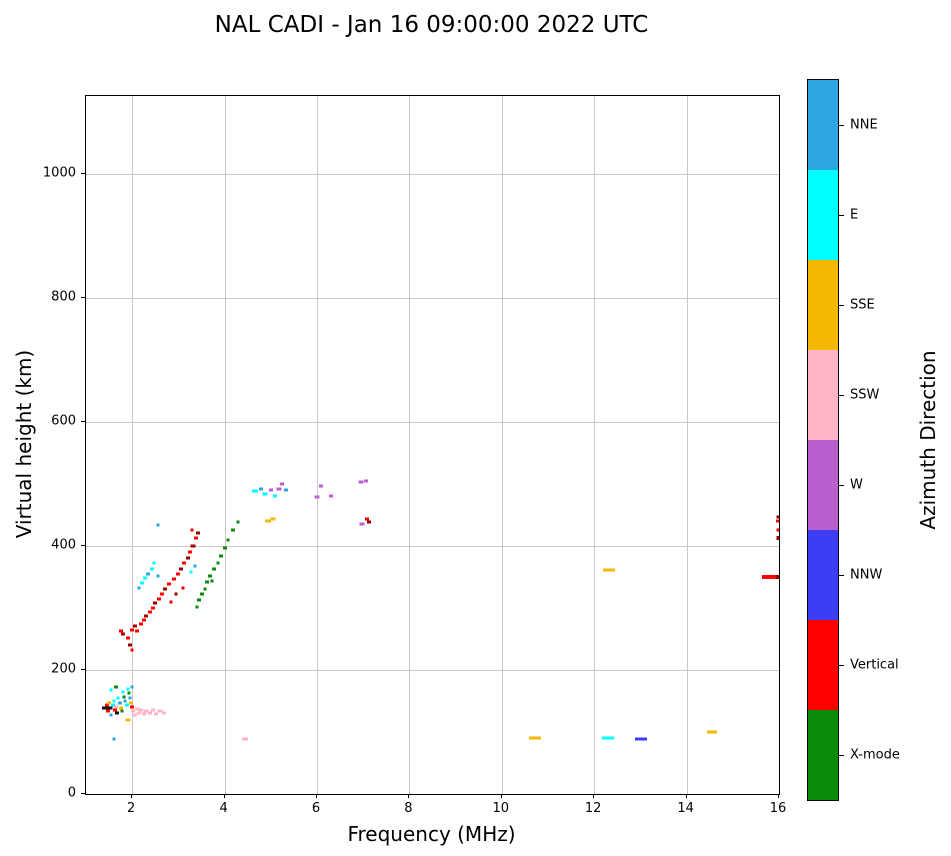  What do you see at coordinates (823, 755) in the screenshot?
I see `colorbar-segment-x-mode` at bounding box center [823, 755].